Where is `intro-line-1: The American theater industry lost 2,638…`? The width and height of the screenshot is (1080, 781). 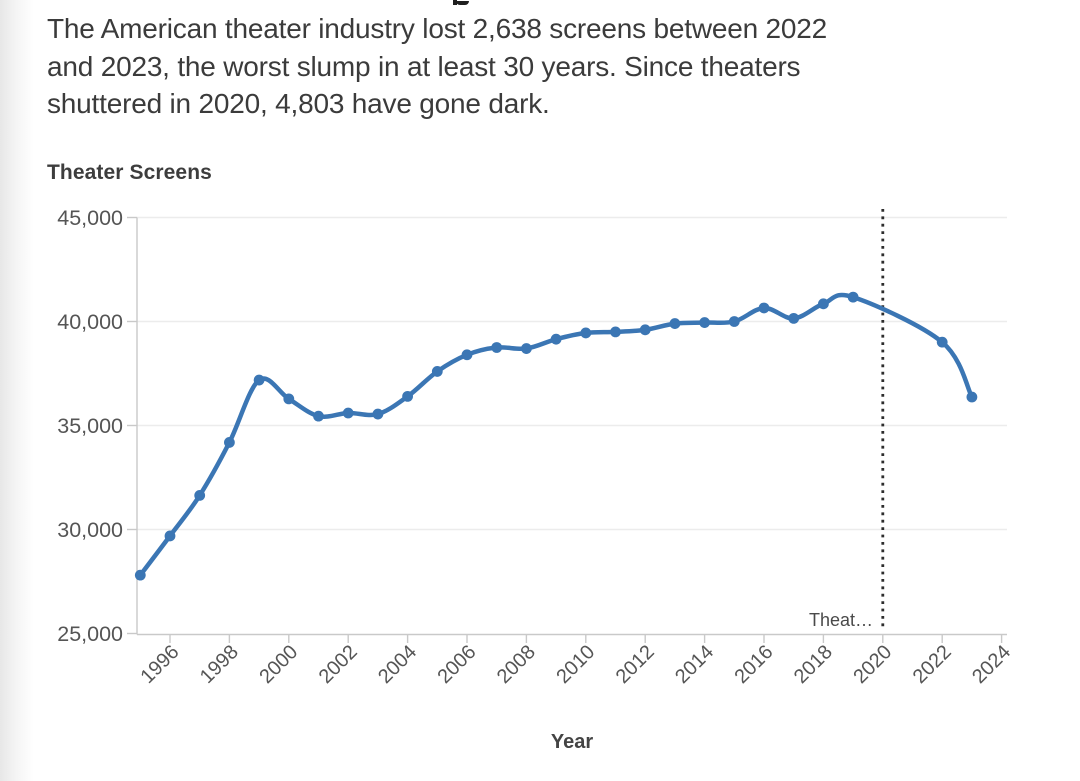 intro-line-1: The American theater industry lost 2,638… is located at coordinates (437, 28).